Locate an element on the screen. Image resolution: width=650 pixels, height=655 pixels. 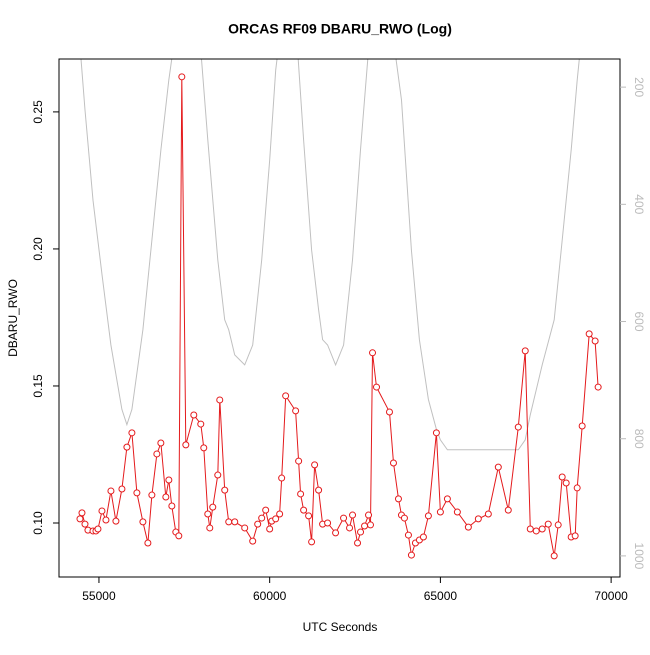
y-tick-label: 0.25 is located at coordinates (38, 112).